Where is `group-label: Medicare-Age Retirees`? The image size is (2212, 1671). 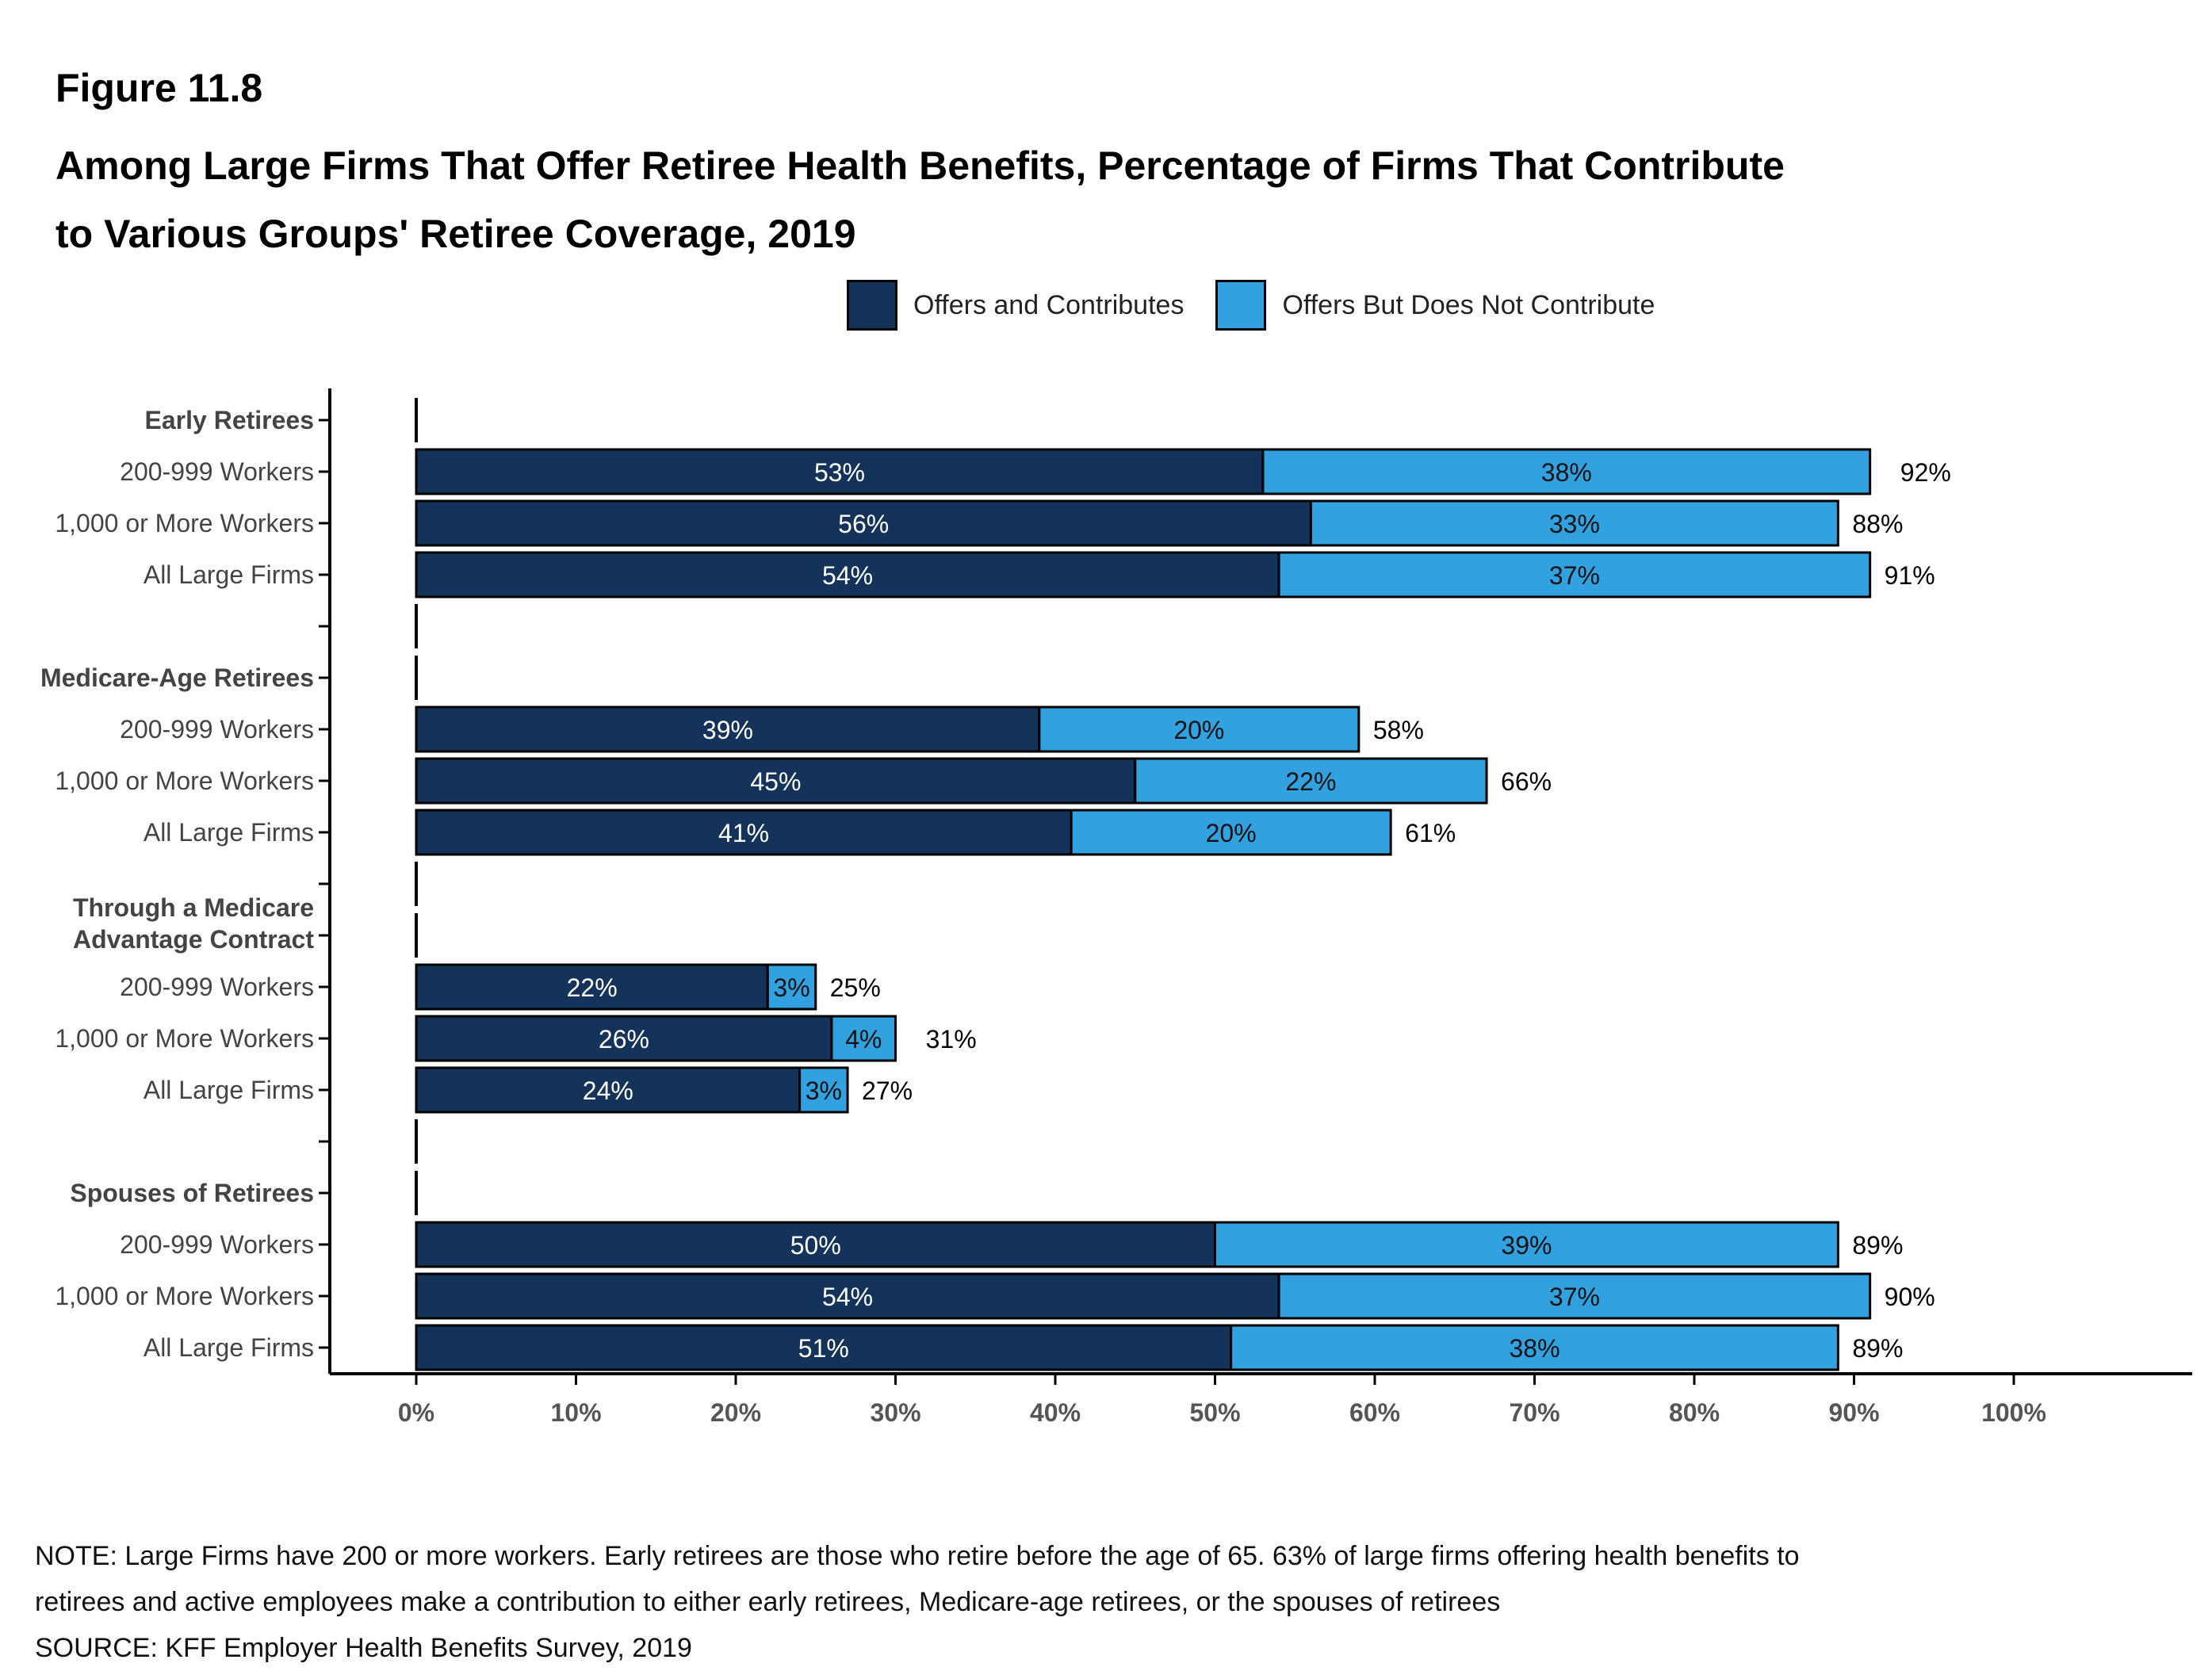
group-label: Medicare-Age Retirees is located at coordinates (177, 678).